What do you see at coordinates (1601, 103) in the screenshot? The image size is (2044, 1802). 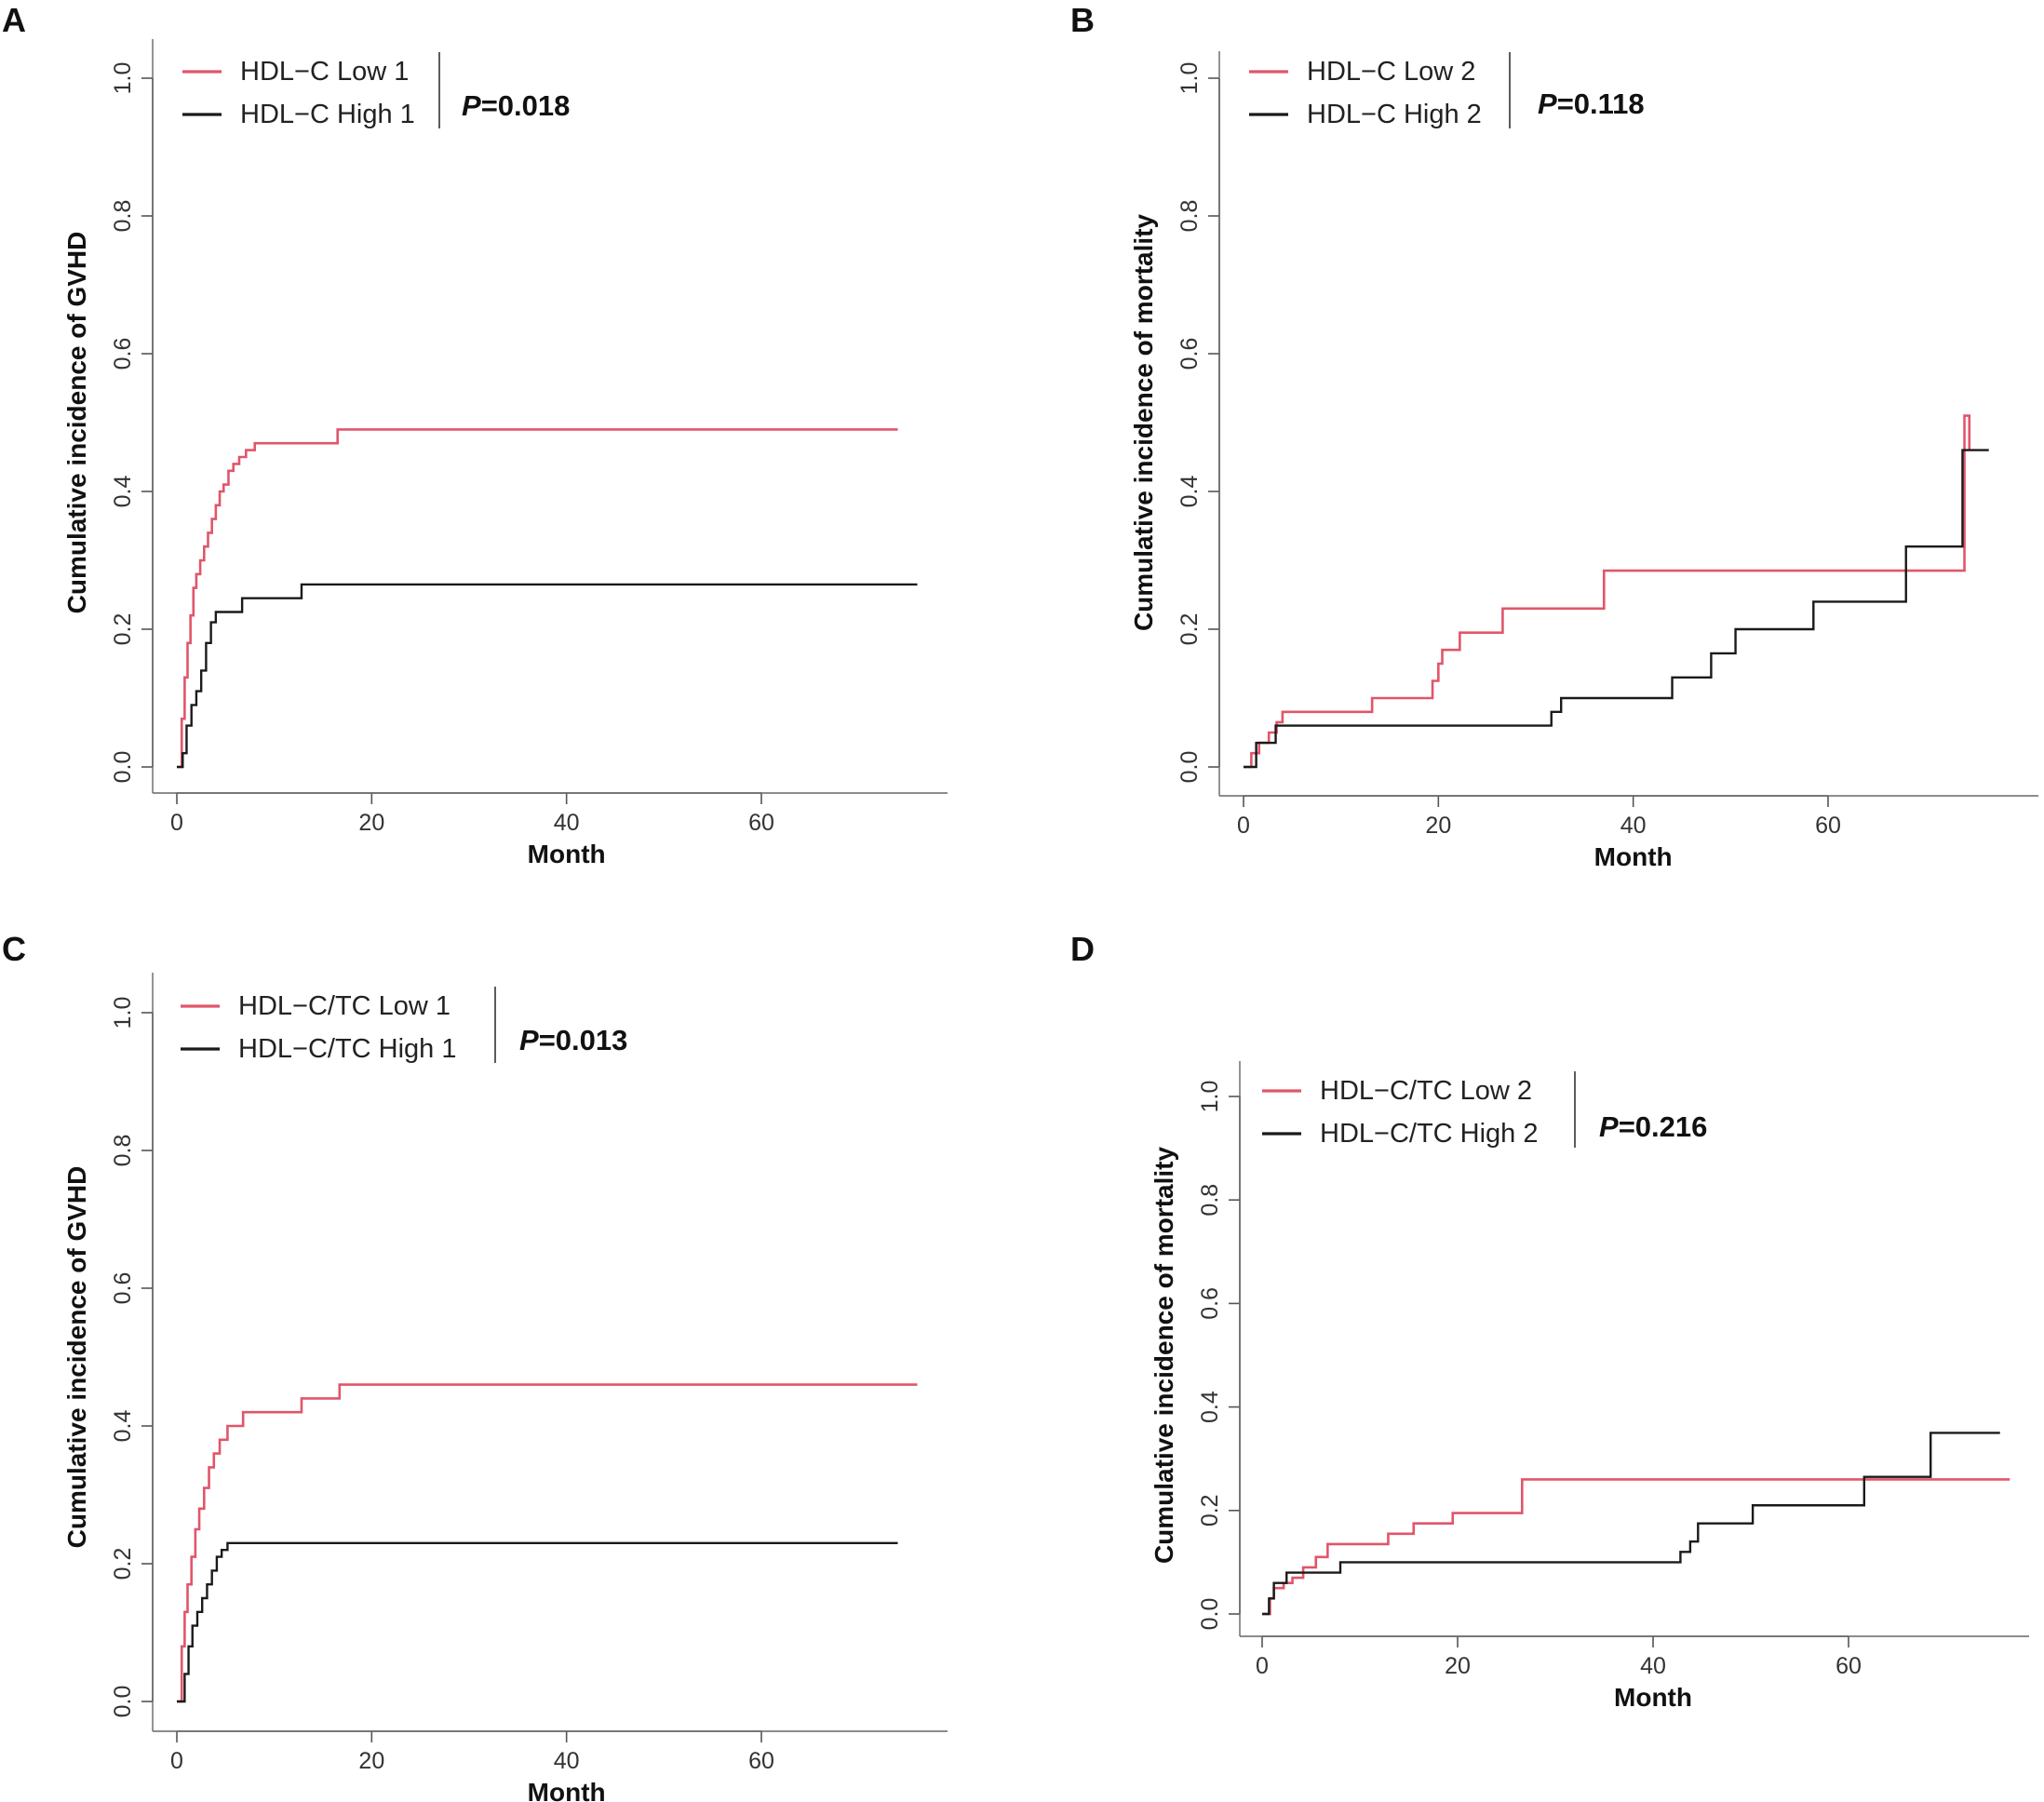 I see `p-value-number: =0.118` at bounding box center [1601, 103].